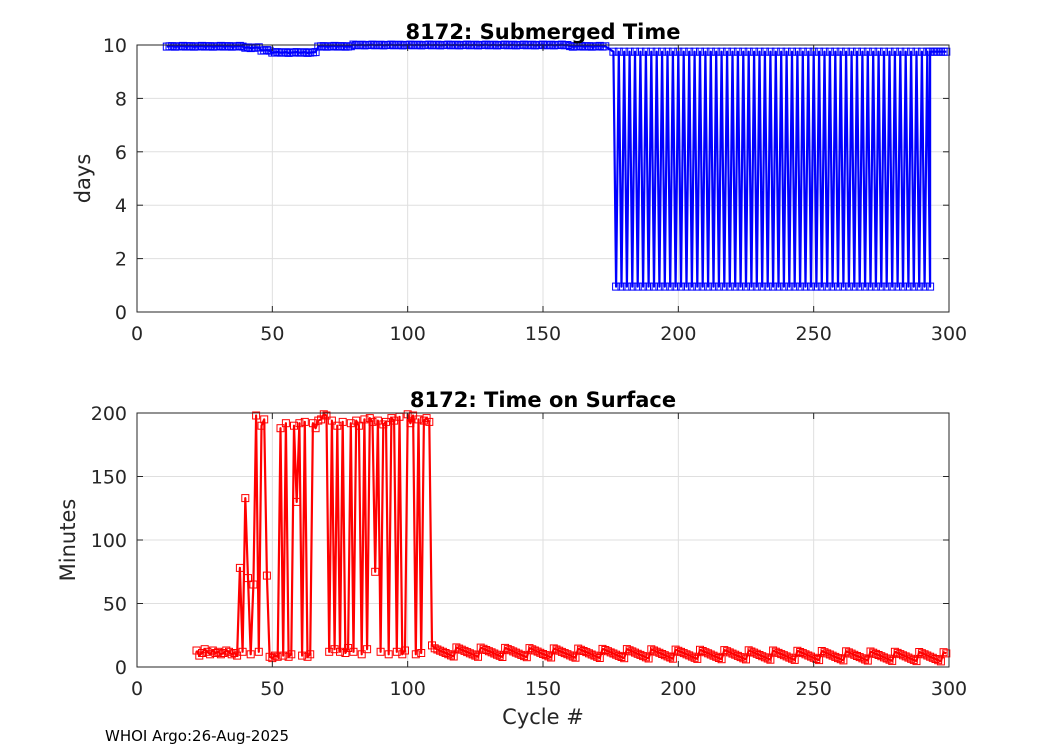  I want to click on y-axis-label: Minutes, so click(68, 540).